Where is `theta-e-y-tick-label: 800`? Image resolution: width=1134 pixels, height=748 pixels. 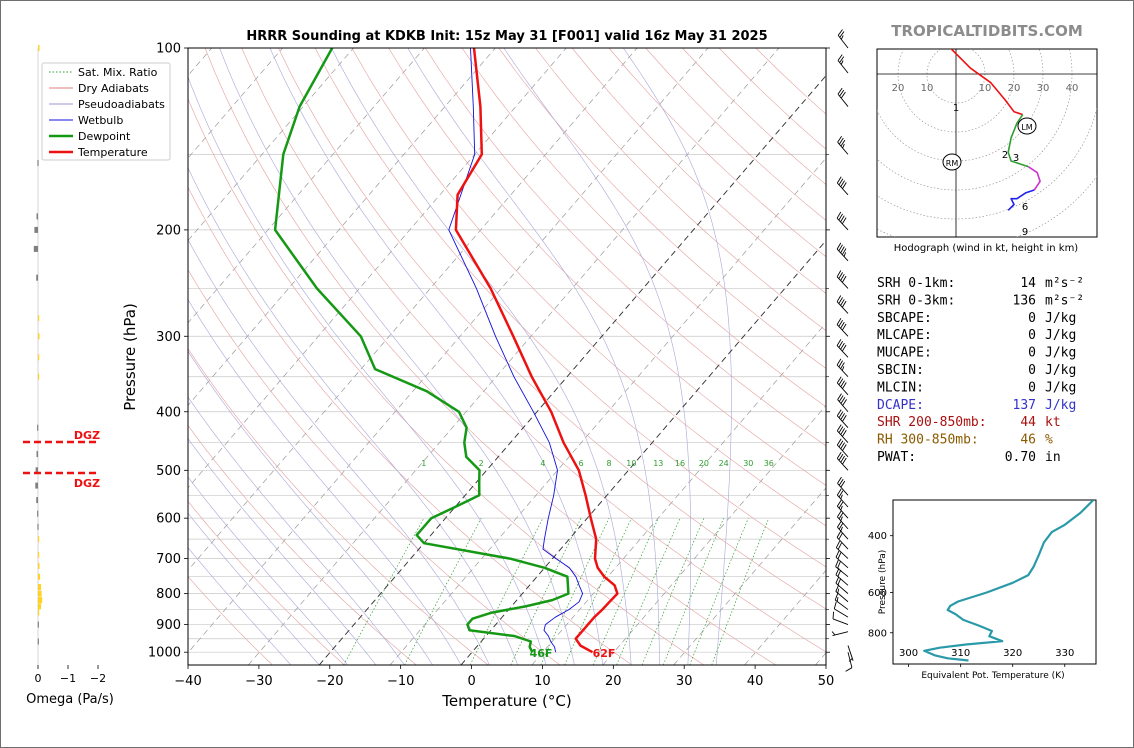 theta-e-y-tick-label: 800 is located at coordinates (877, 633).